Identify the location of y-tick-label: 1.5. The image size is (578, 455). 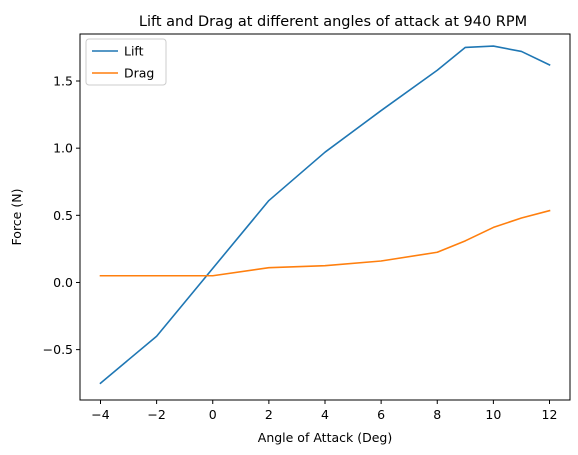
(63, 81).